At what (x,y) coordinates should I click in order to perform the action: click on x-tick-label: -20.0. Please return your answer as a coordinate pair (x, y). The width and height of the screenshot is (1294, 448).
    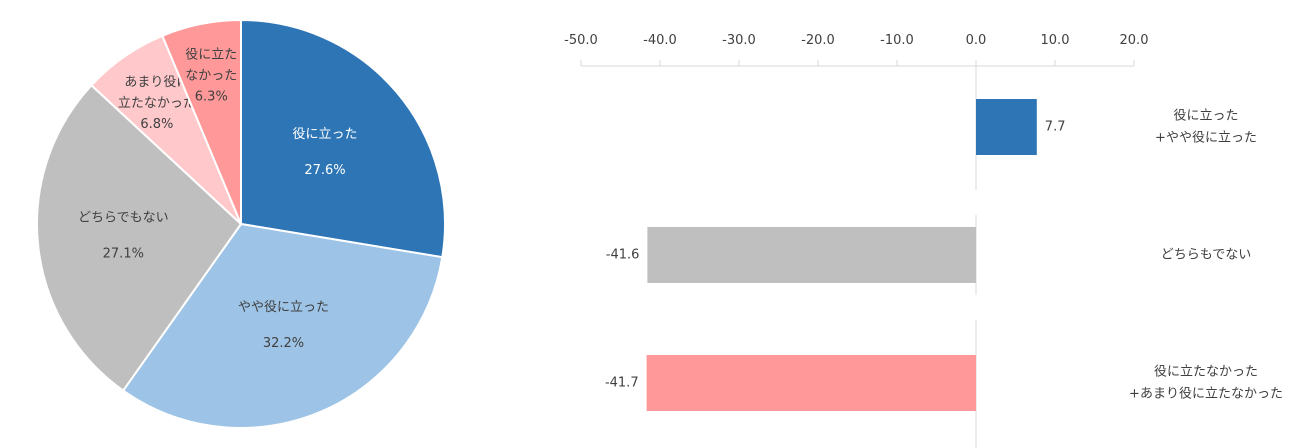
    Looking at the image, I should click on (818, 40).